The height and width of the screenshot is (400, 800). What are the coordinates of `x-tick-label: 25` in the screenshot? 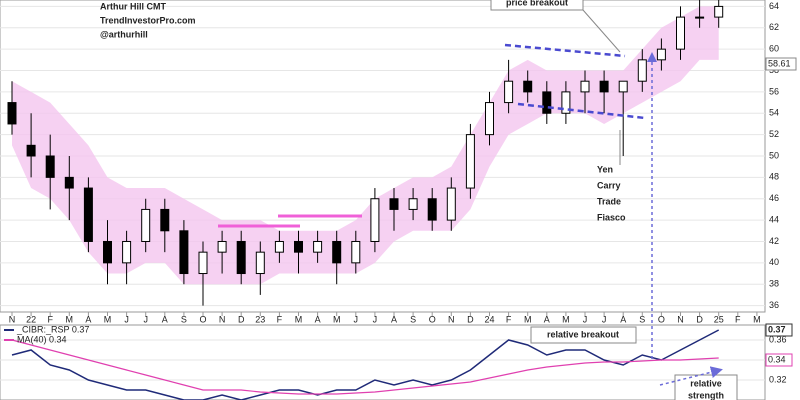 It's located at (719, 319).